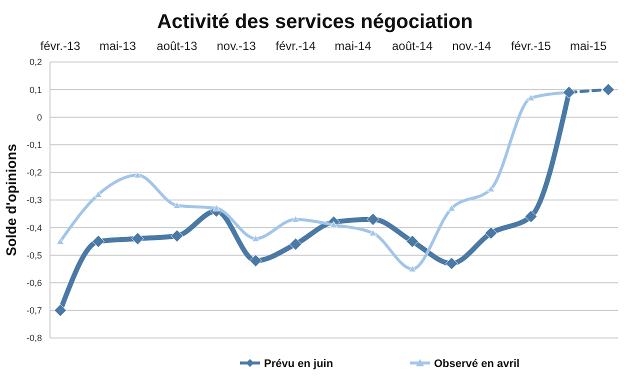 Image resolution: width=630 pixels, height=383 pixels. What do you see at coordinates (34, 227) in the screenshot?
I see `y-tick-label: -0,4` at bounding box center [34, 227].